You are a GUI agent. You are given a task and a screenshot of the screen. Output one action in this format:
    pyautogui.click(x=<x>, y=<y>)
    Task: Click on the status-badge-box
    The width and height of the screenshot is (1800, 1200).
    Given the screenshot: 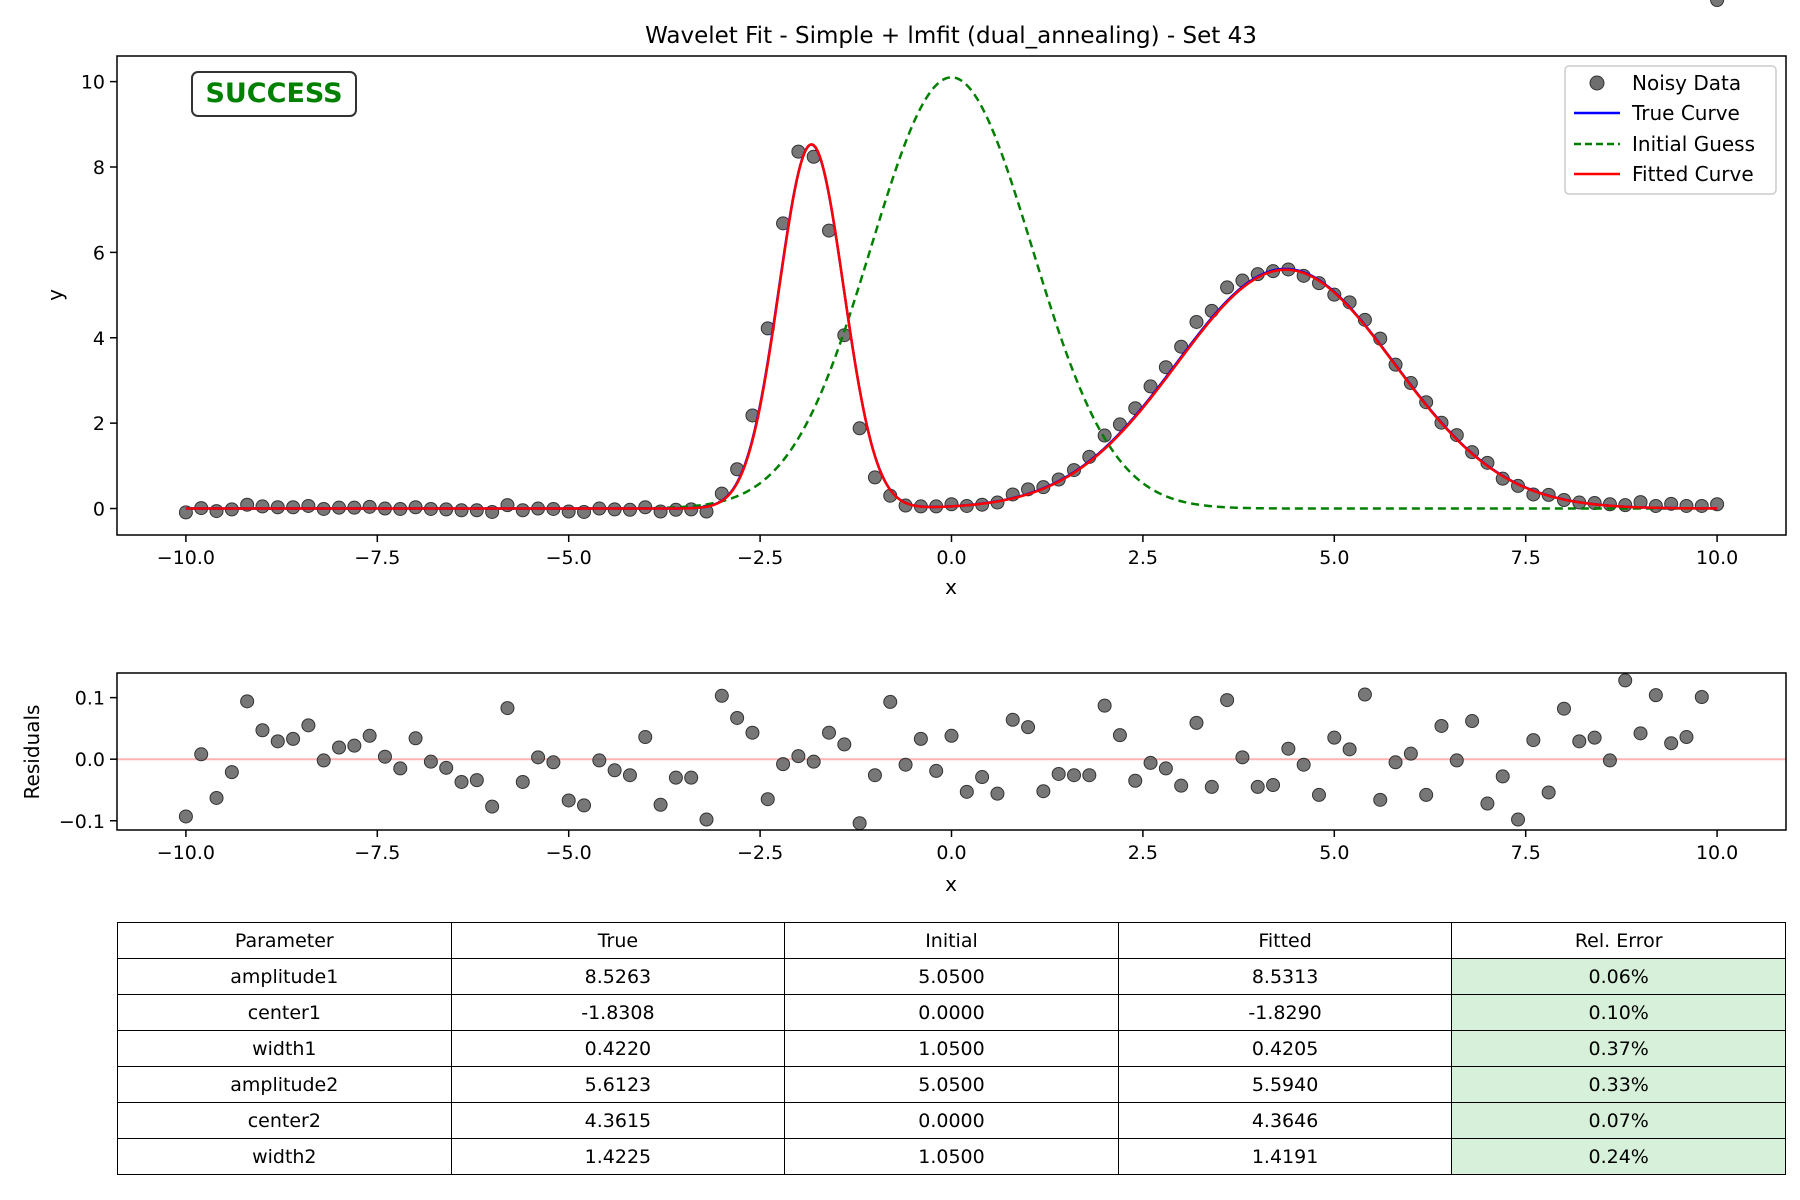 What is the action you would take?
    pyautogui.click(x=274, y=94)
    